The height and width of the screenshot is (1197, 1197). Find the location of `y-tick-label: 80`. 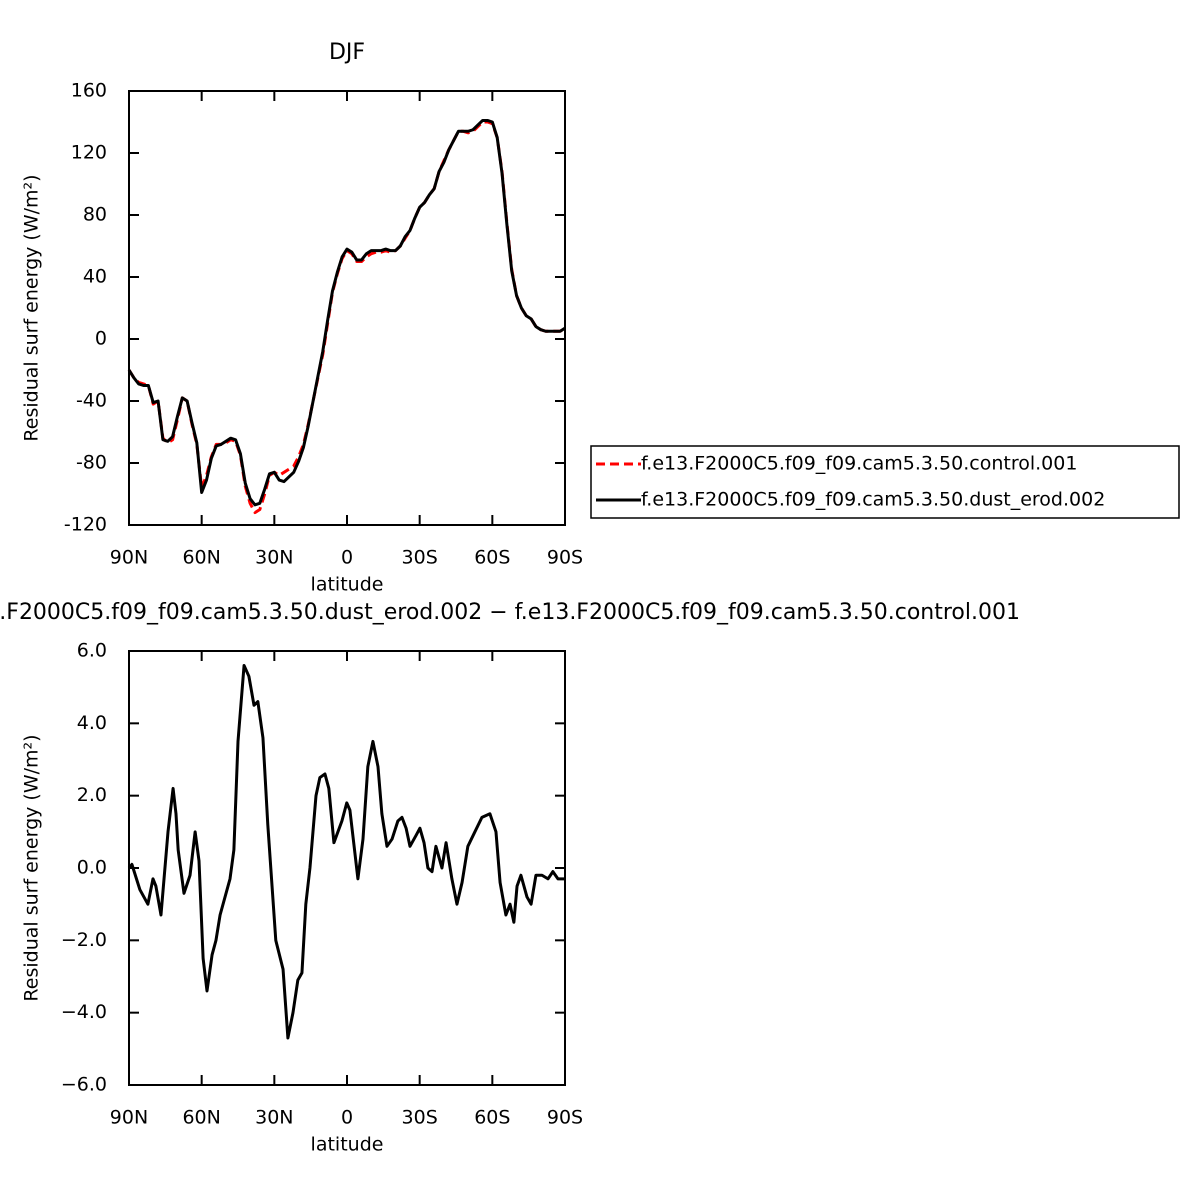

y-tick-label: 80 is located at coordinates (95, 215).